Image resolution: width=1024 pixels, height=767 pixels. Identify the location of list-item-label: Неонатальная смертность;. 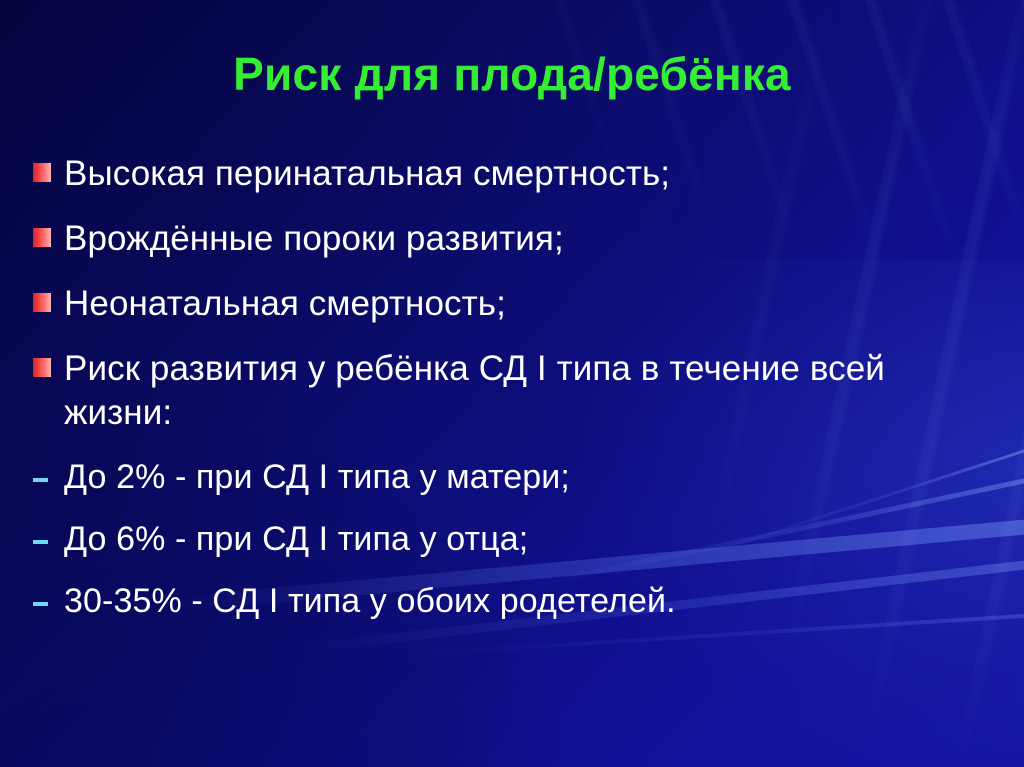
(285, 304).